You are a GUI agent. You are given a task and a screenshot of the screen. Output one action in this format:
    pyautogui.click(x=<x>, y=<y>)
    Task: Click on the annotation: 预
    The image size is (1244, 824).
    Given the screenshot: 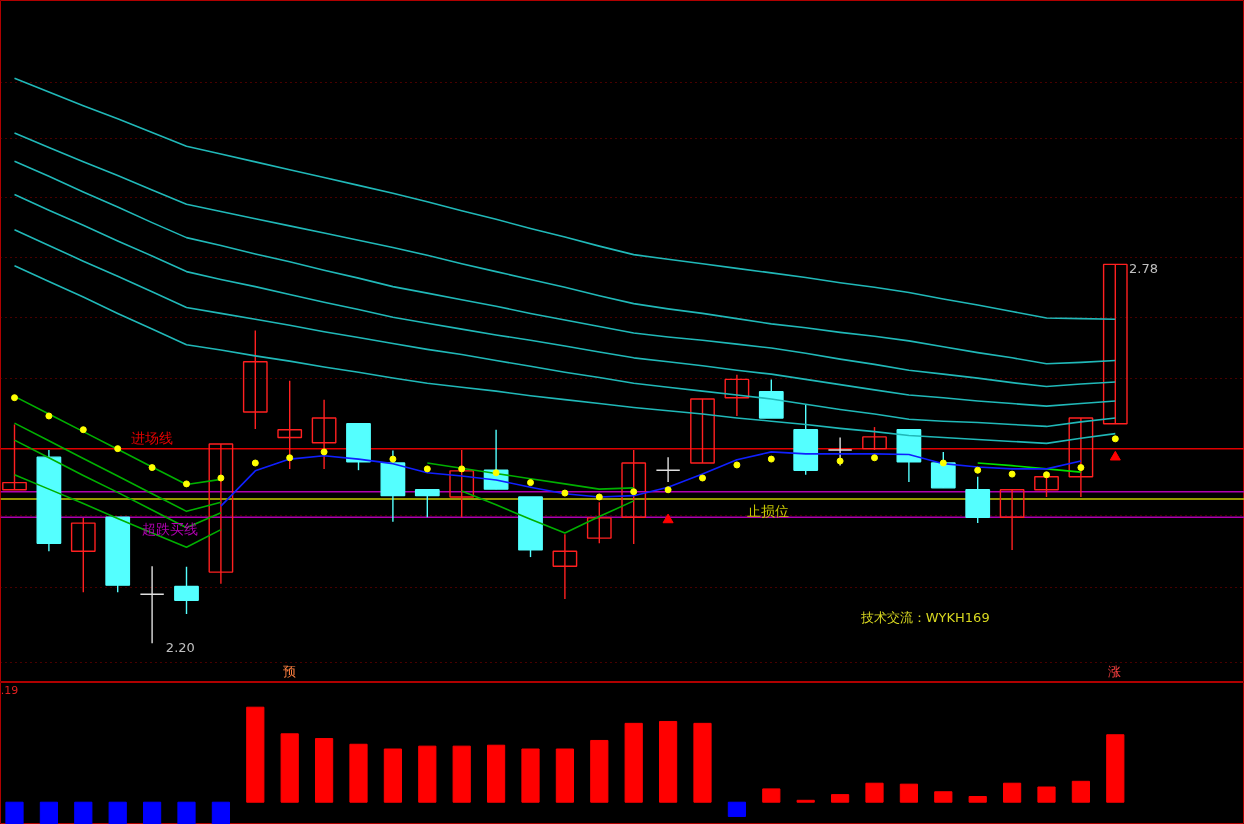 What is the action you would take?
    pyautogui.click(x=289, y=672)
    